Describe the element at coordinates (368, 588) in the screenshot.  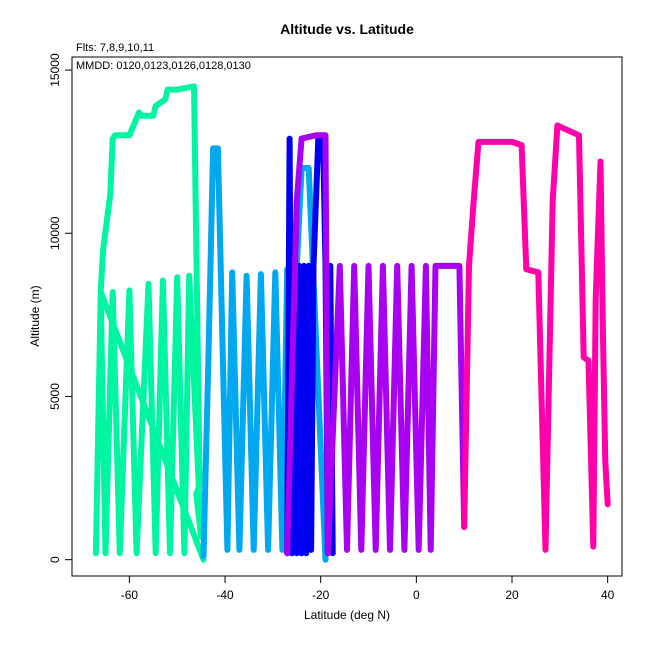
I see `x-axis: -60 -40 -20 0 20 40` at that location.